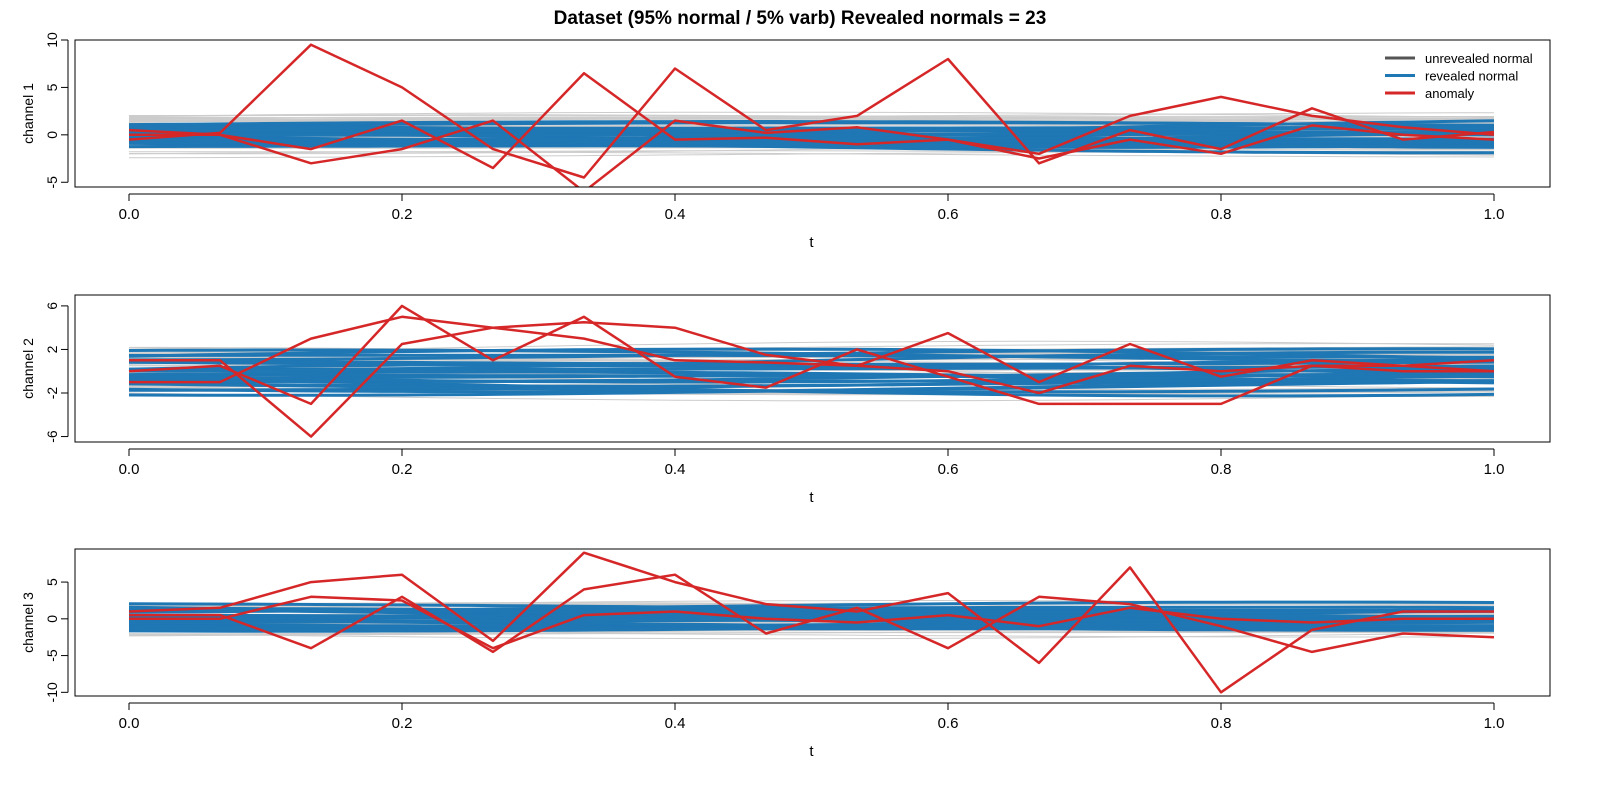  Describe the element at coordinates (1471, 76) in the screenshot. I see `legend-label: revealed normal` at that location.